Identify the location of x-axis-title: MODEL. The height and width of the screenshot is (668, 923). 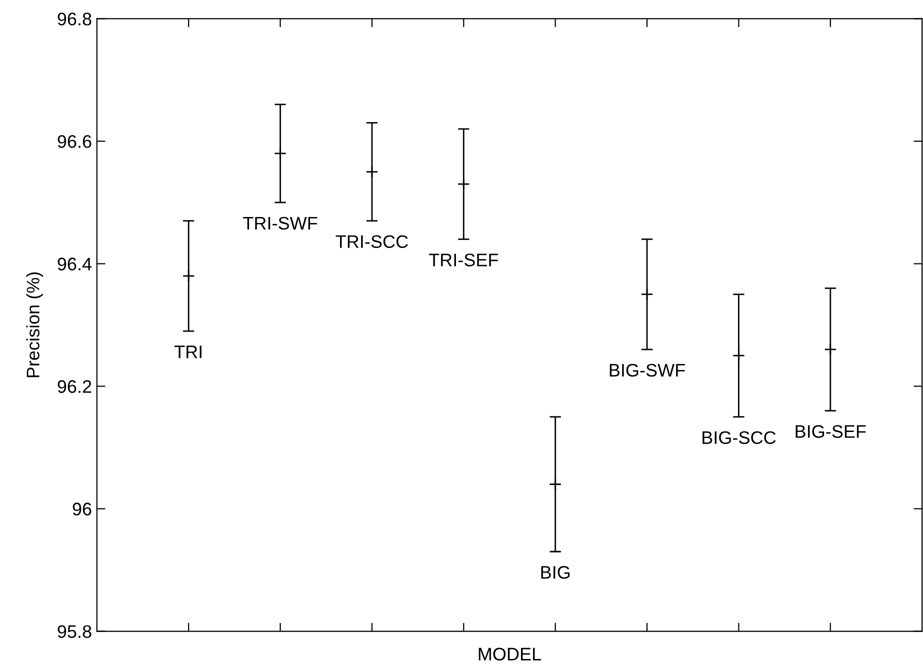
(509, 654).